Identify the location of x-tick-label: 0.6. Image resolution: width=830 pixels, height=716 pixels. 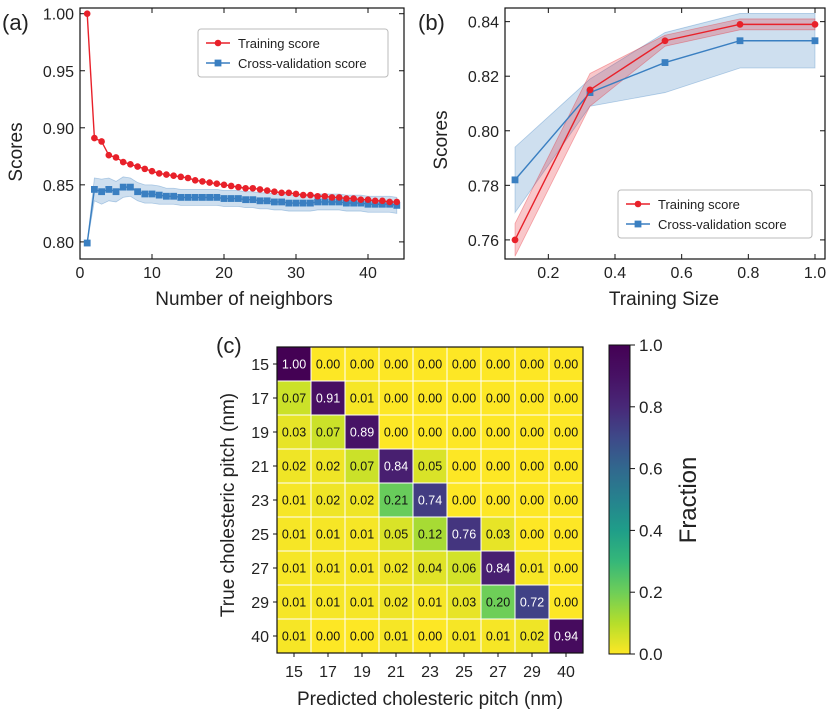
(682, 273).